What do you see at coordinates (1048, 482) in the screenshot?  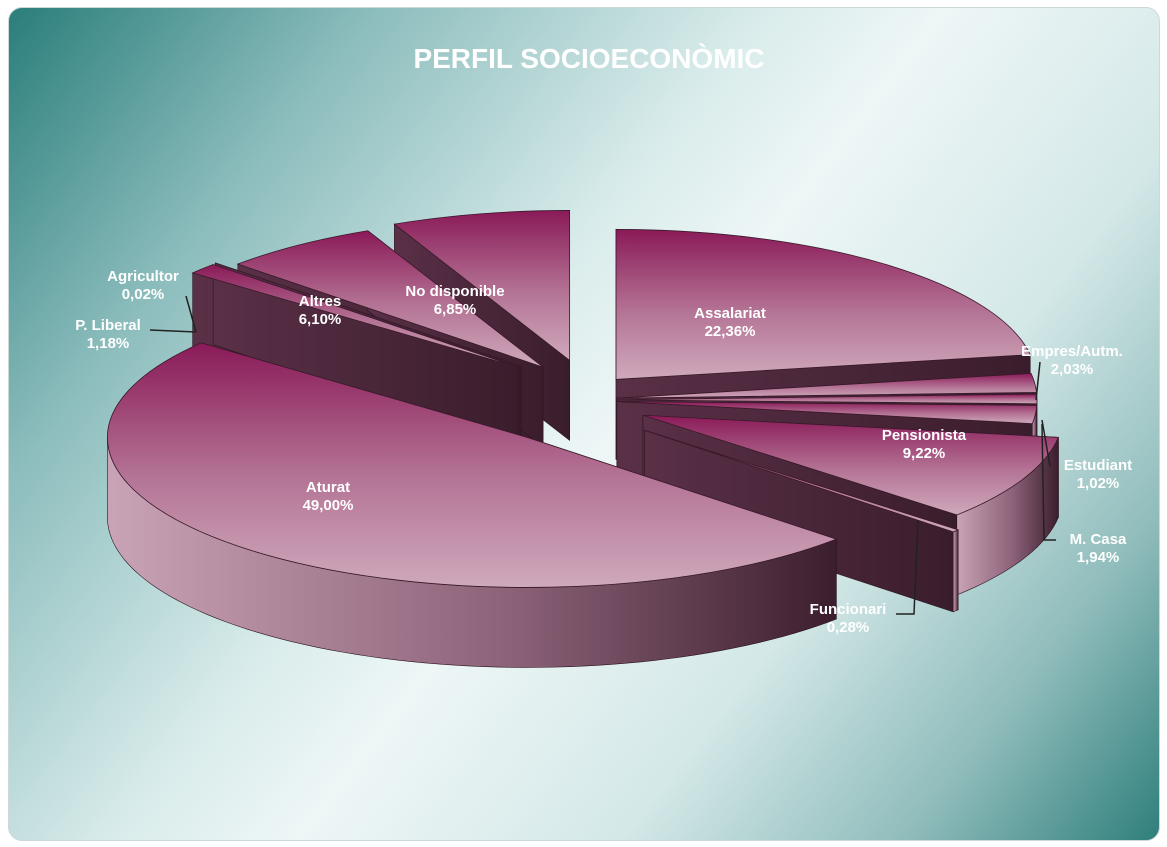 I see `leader-m-casa` at bounding box center [1048, 482].